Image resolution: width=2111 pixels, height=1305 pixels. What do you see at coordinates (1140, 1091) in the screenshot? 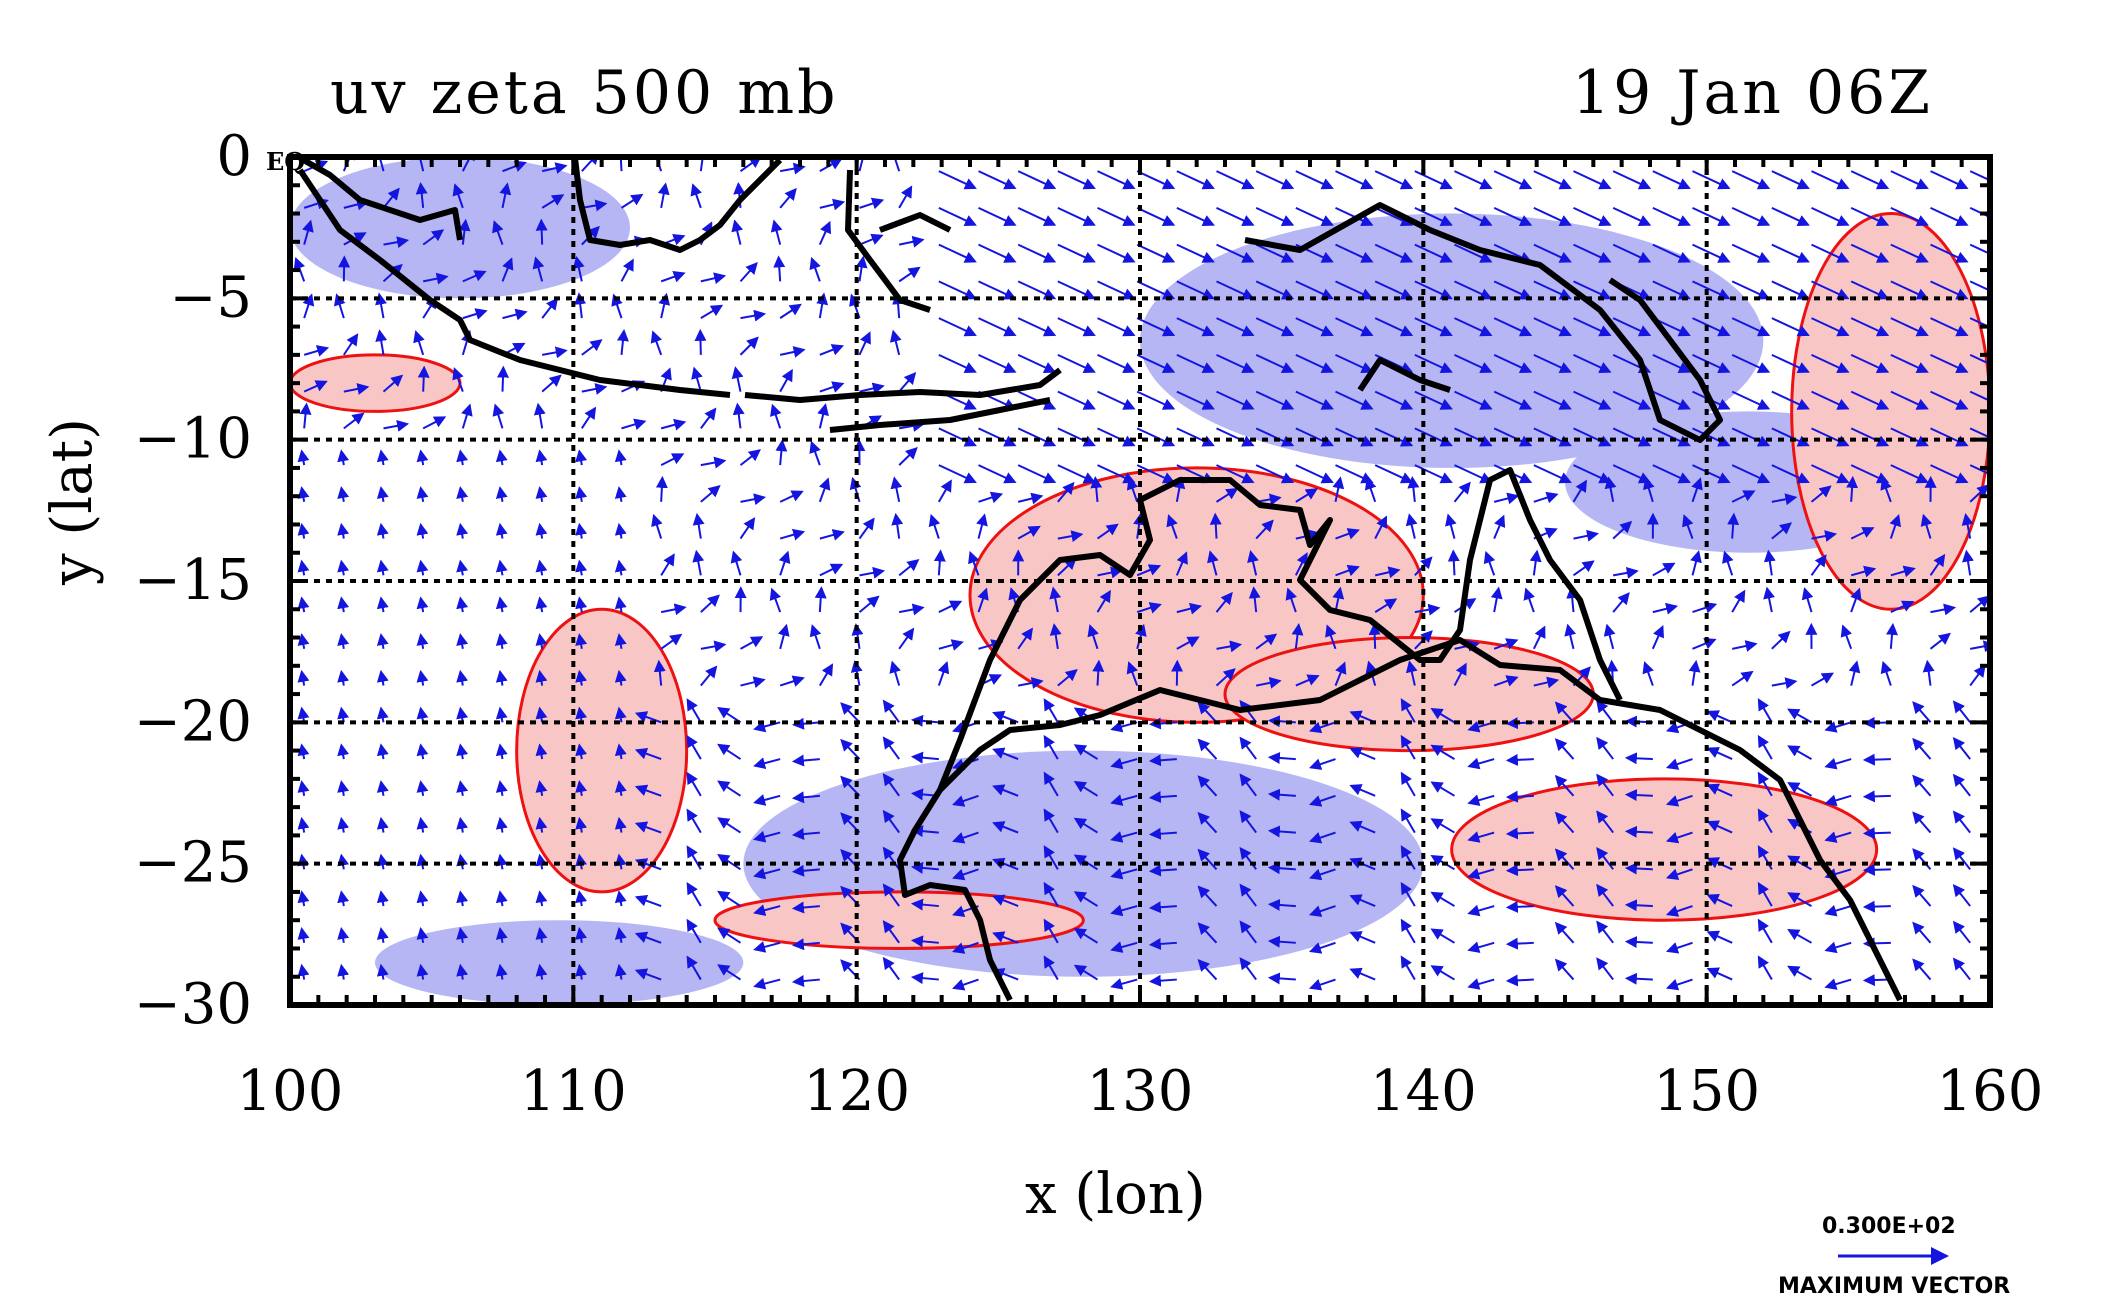
I see `x-tick-label: 130` at bounding box center [1140, 1091].